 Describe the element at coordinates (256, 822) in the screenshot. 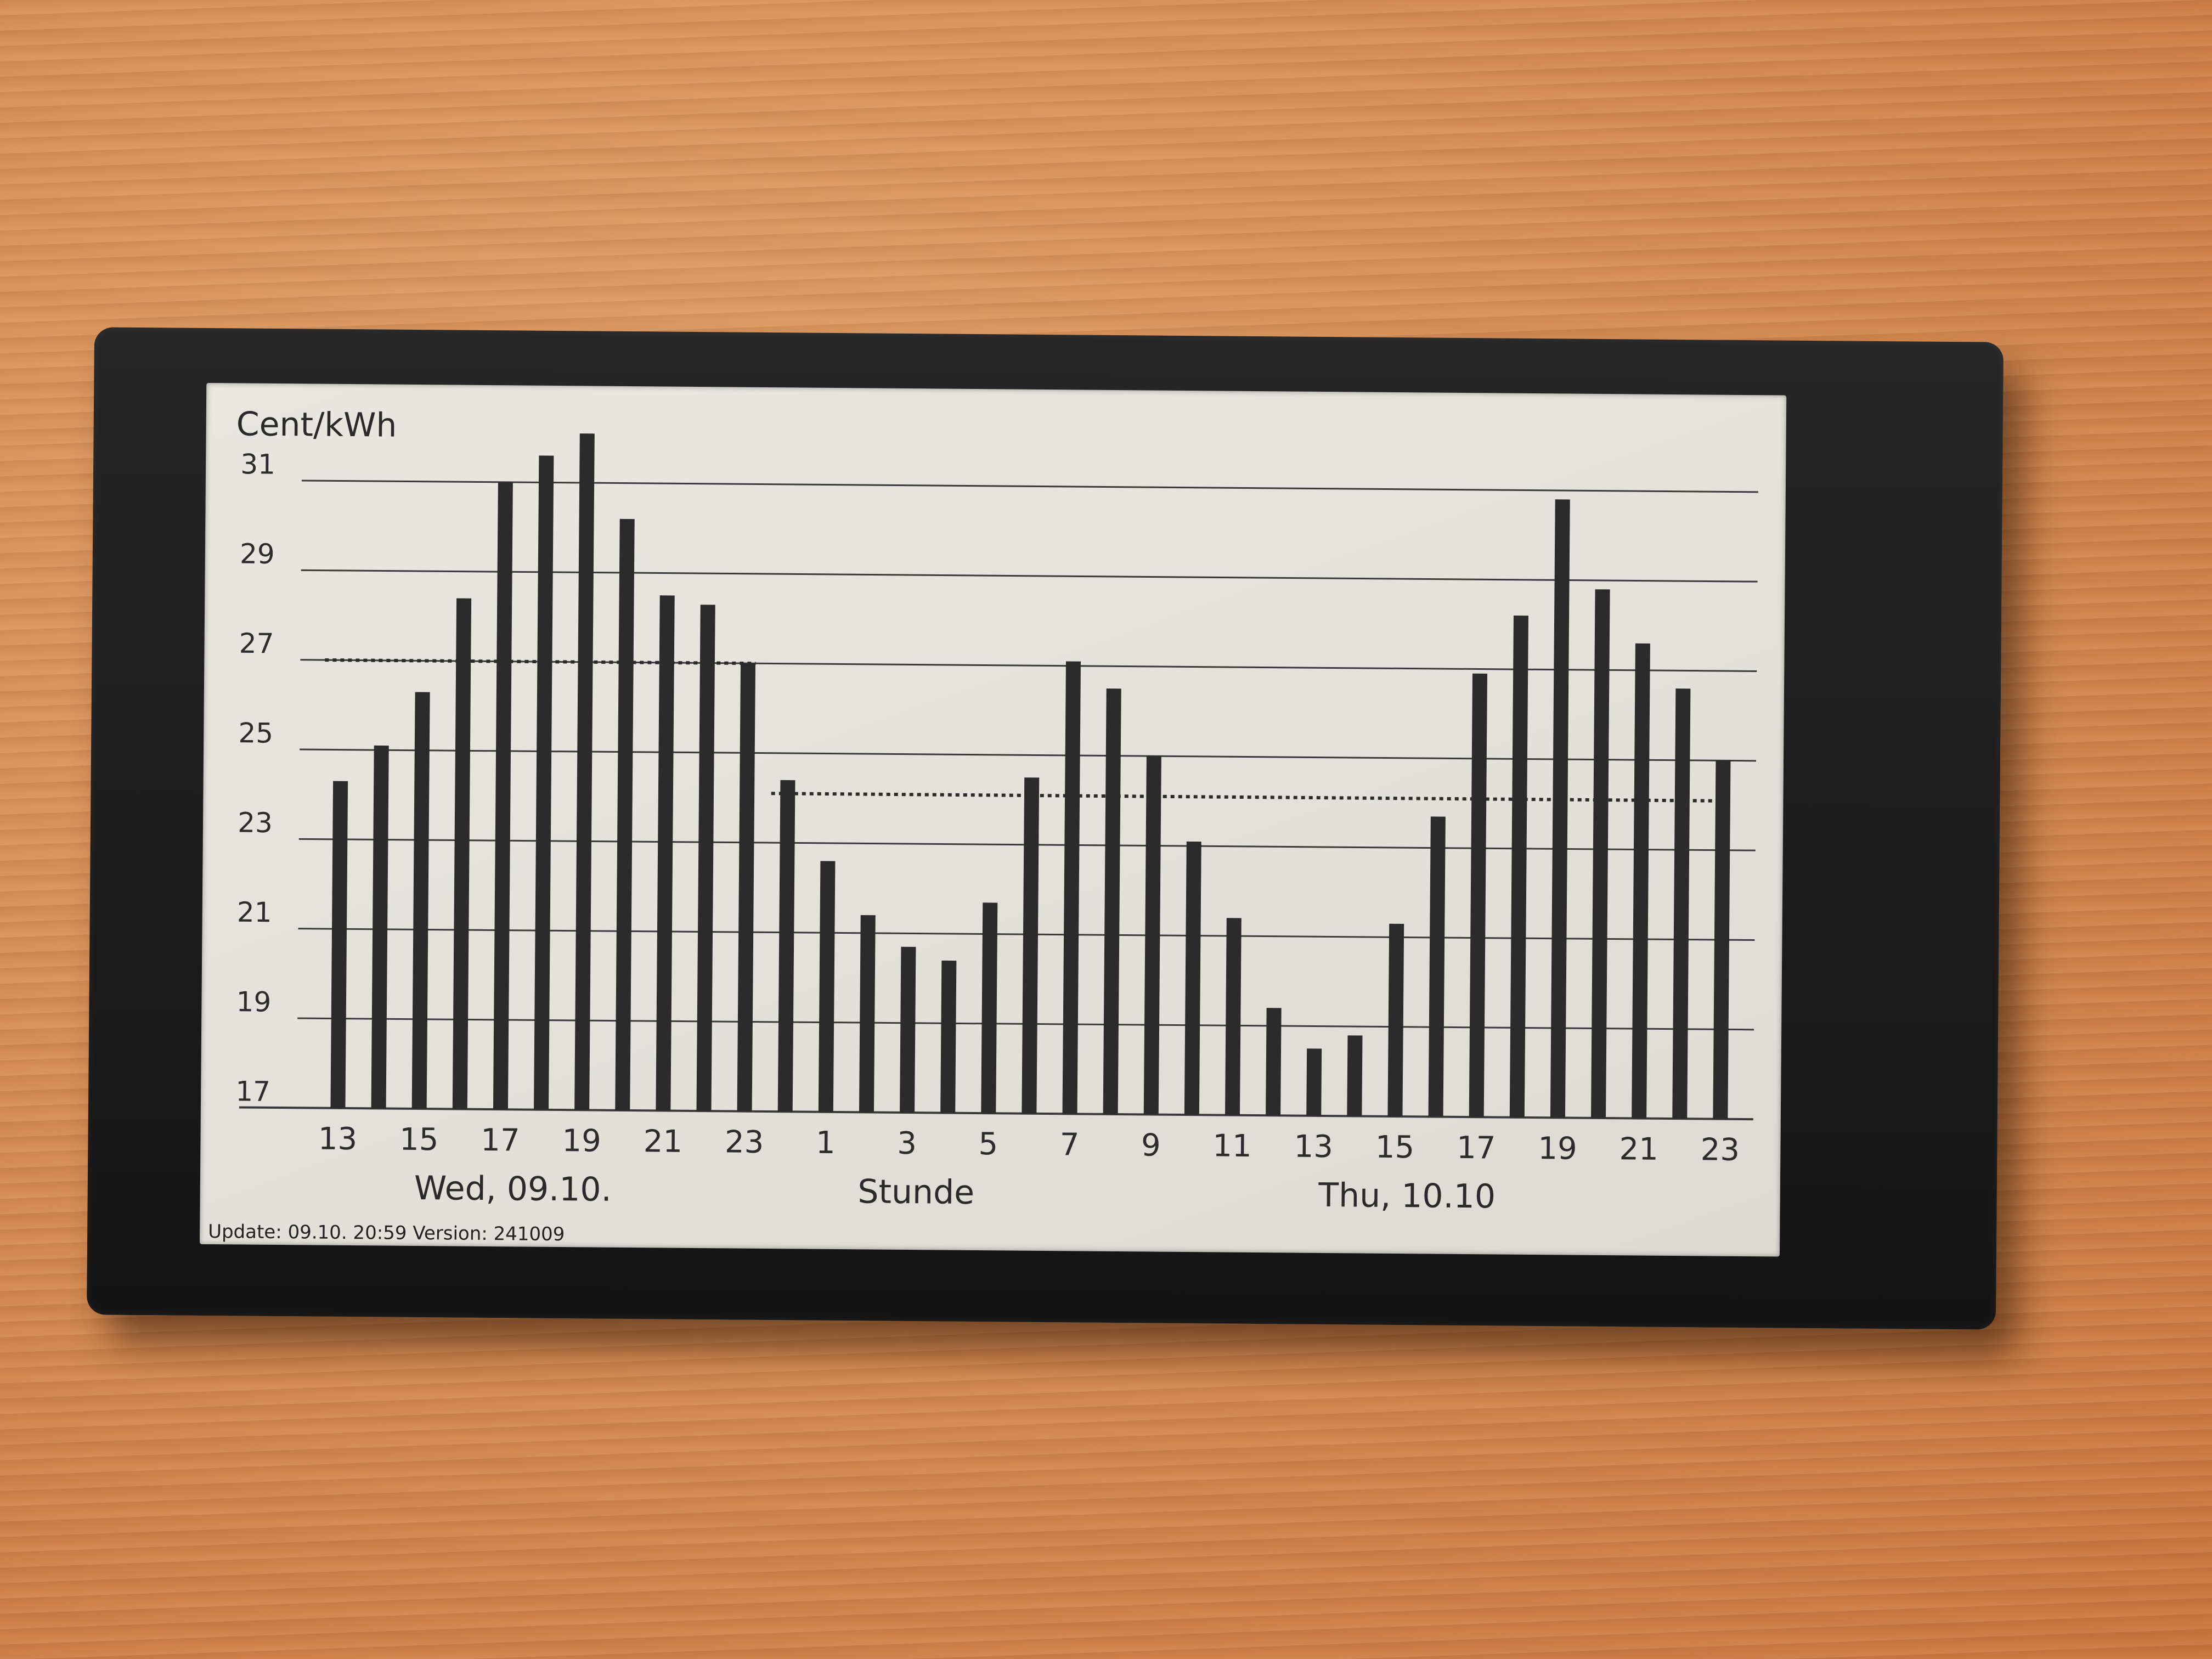

I see `y-tick-label: 23` at that location.